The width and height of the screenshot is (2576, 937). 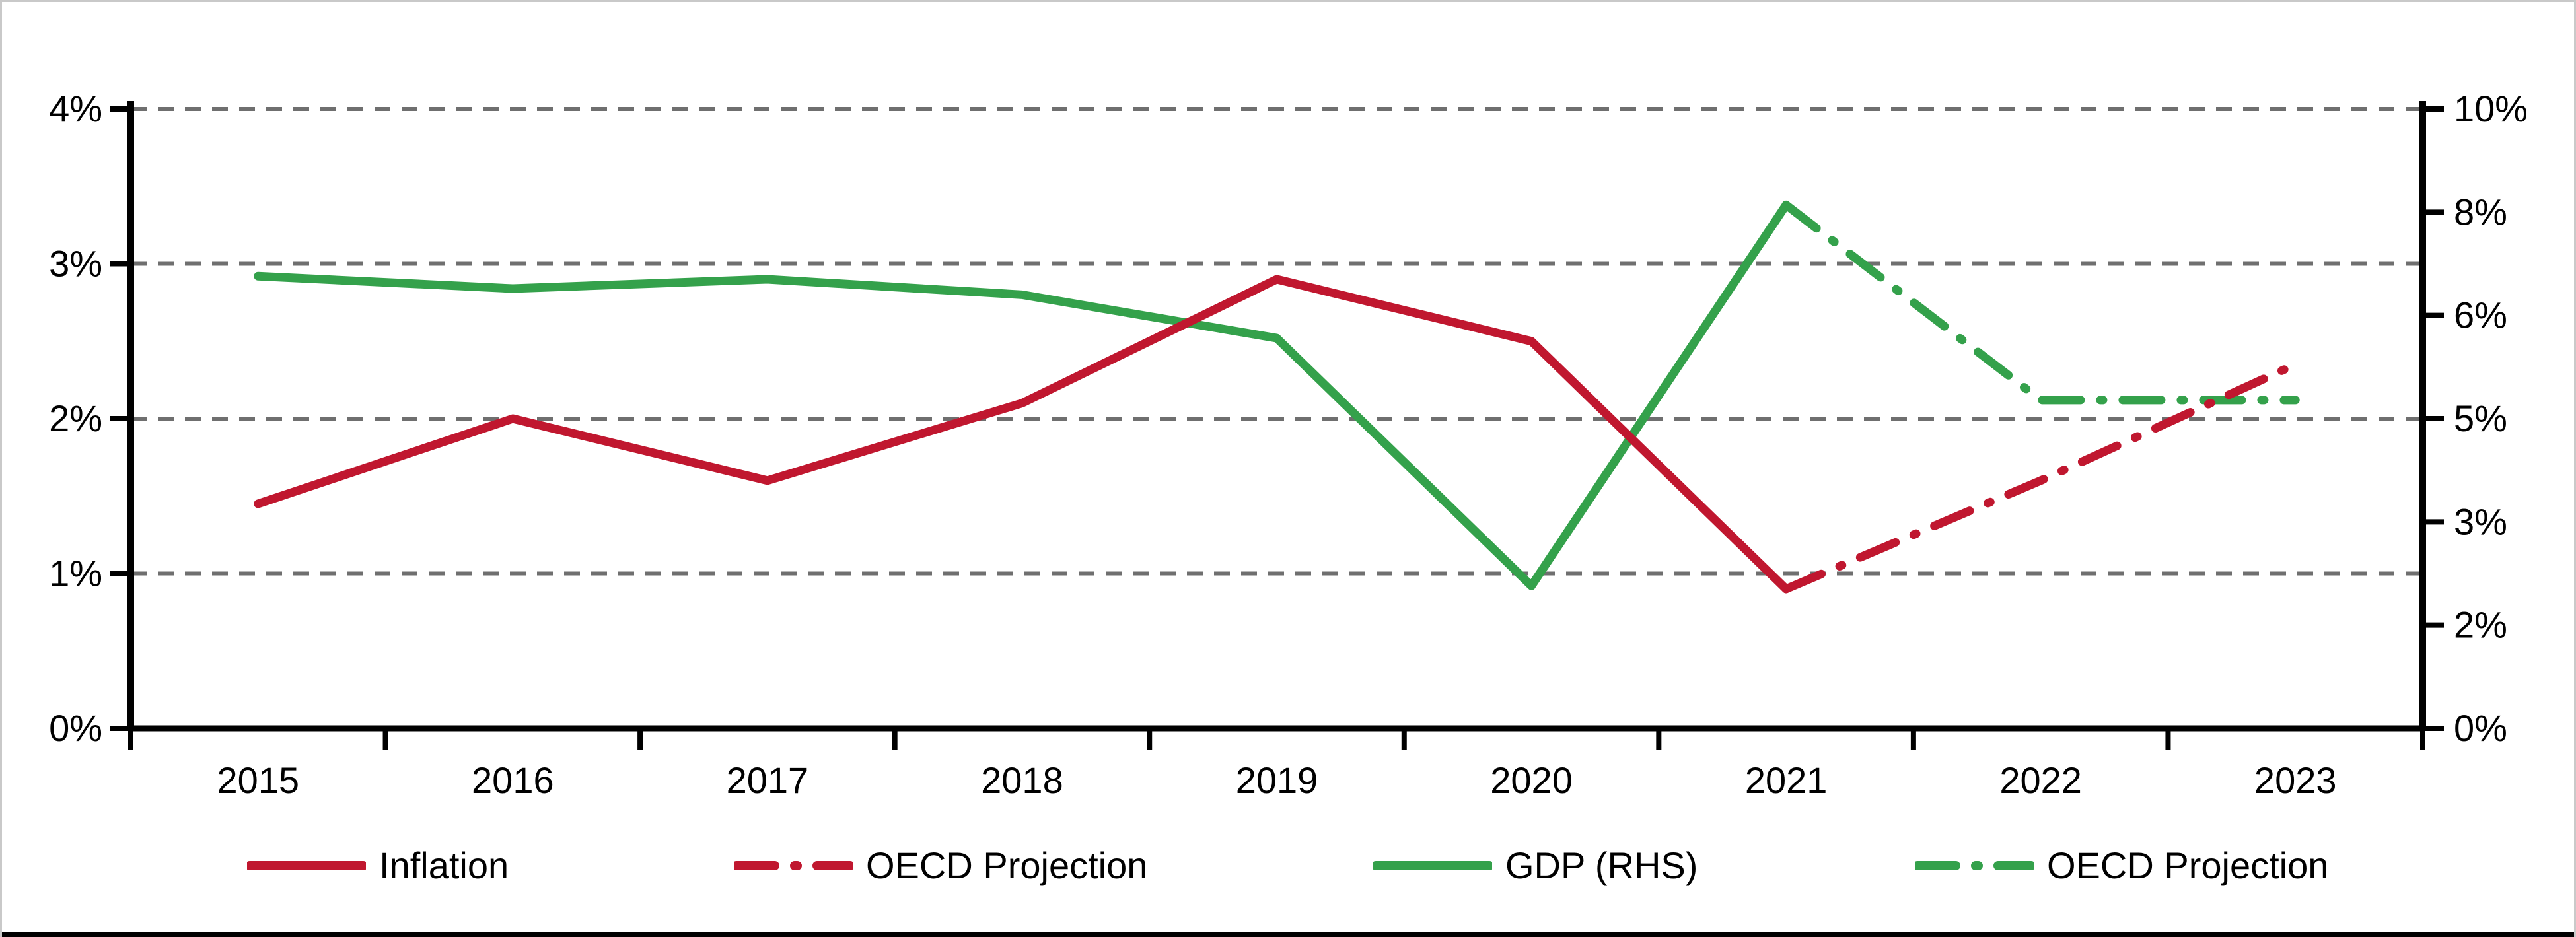 I want to click on right-axis-label-5%: 5%, so click(x=2480, y=419).